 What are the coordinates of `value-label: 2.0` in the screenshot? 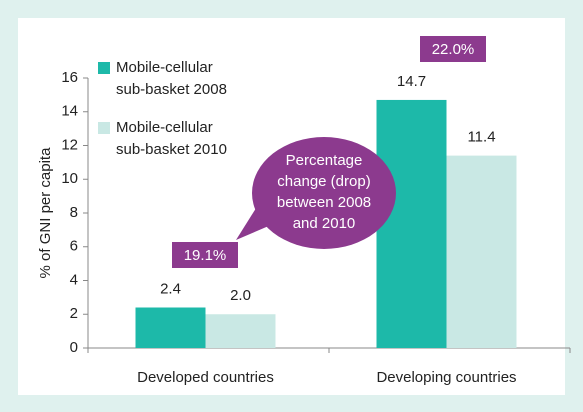 It's located at (240, 295).